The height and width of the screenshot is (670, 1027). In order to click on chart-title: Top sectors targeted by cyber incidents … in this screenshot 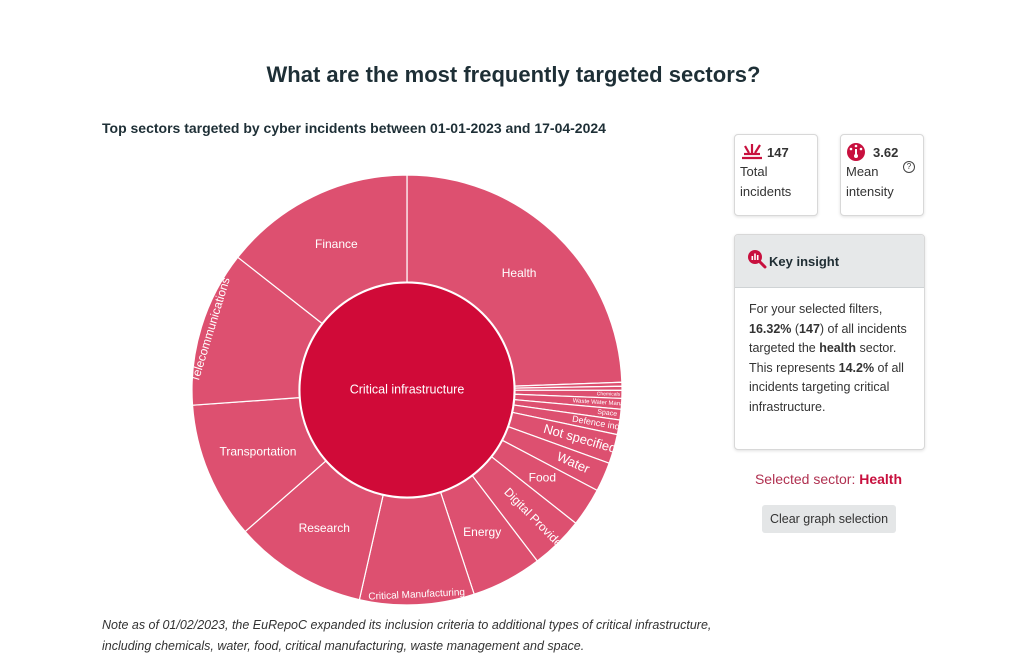, I will do `click(354, 128)`.